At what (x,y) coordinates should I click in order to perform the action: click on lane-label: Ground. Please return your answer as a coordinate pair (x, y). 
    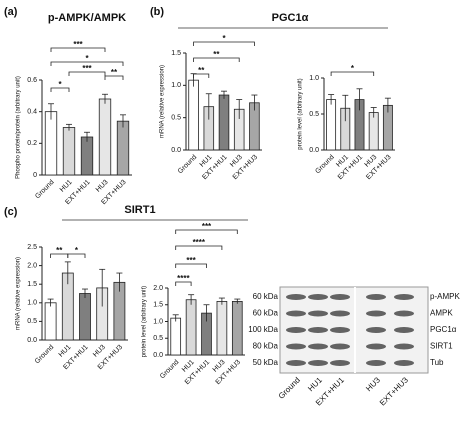
    Looking at the image, I should click on (289, 388).